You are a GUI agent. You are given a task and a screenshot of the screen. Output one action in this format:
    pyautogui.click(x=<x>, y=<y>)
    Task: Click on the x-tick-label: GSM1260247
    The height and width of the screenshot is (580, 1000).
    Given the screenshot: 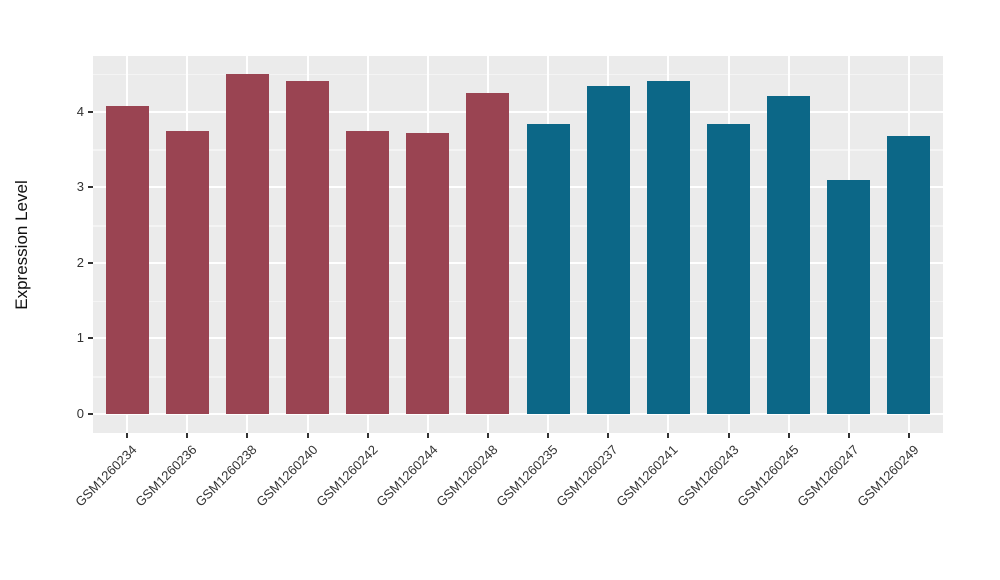 What is the action you would take?
    pyautogui.click(x=828, y=476)
    